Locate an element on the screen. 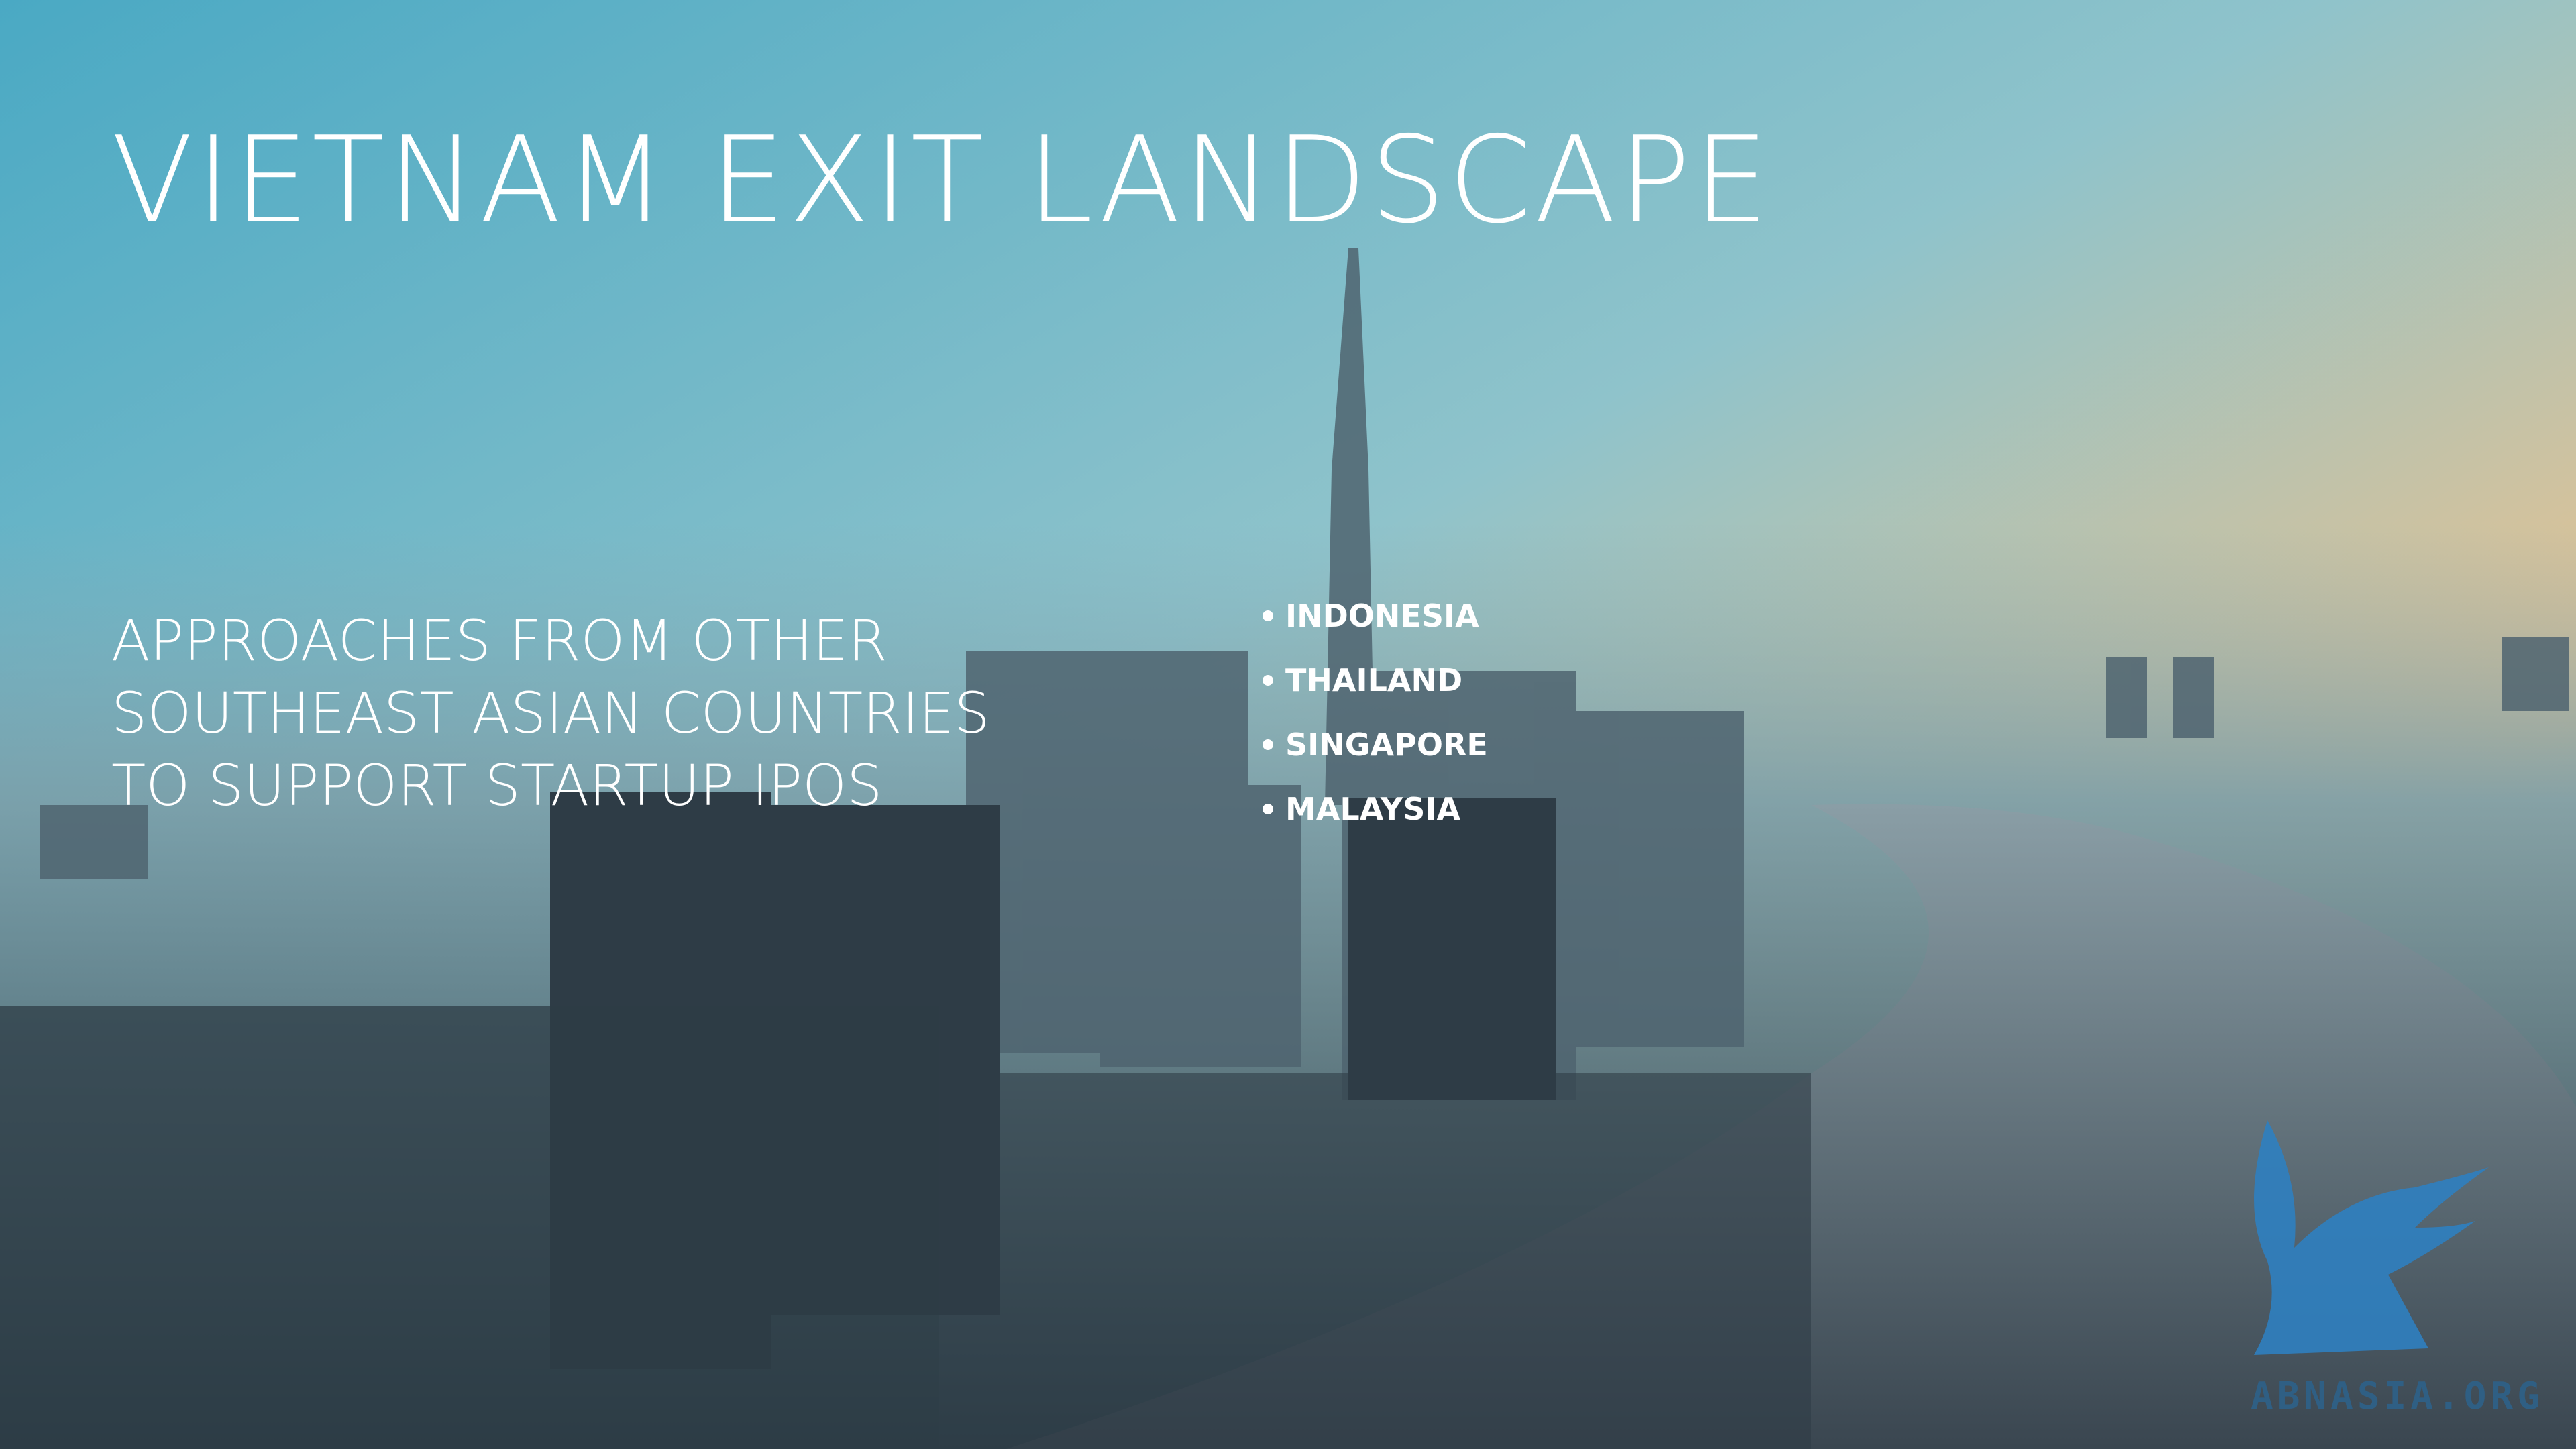 The width and height of the screenshot is (2576, 1449). bullet-item: MALAYSIA is located at coordinates (1372, 809).